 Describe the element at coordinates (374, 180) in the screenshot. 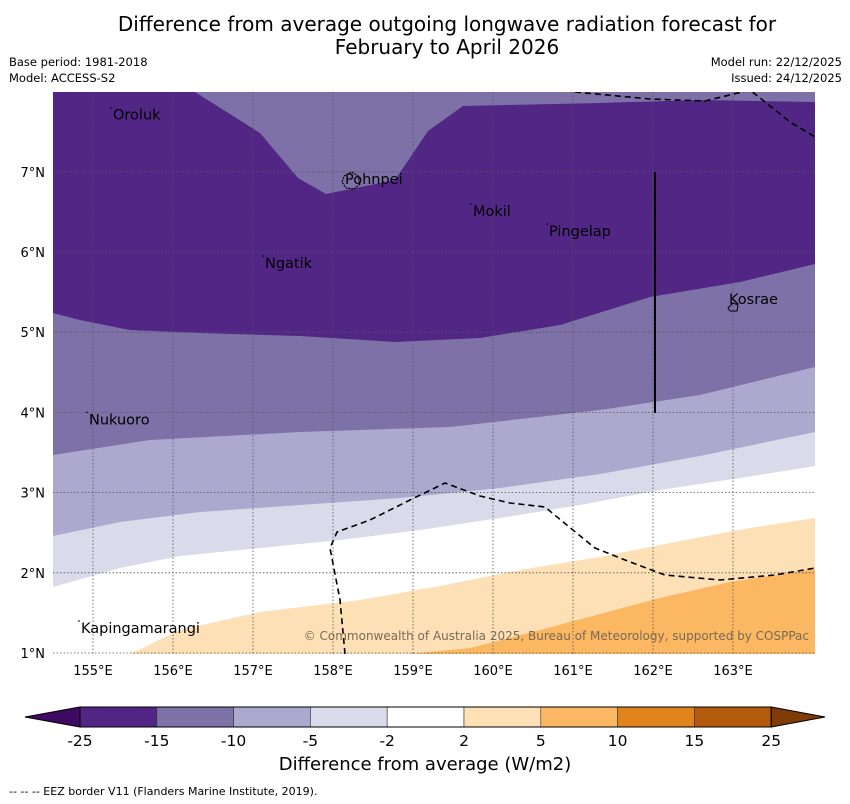

I see `place-label-pohnpei: Pohnpei` at that location.